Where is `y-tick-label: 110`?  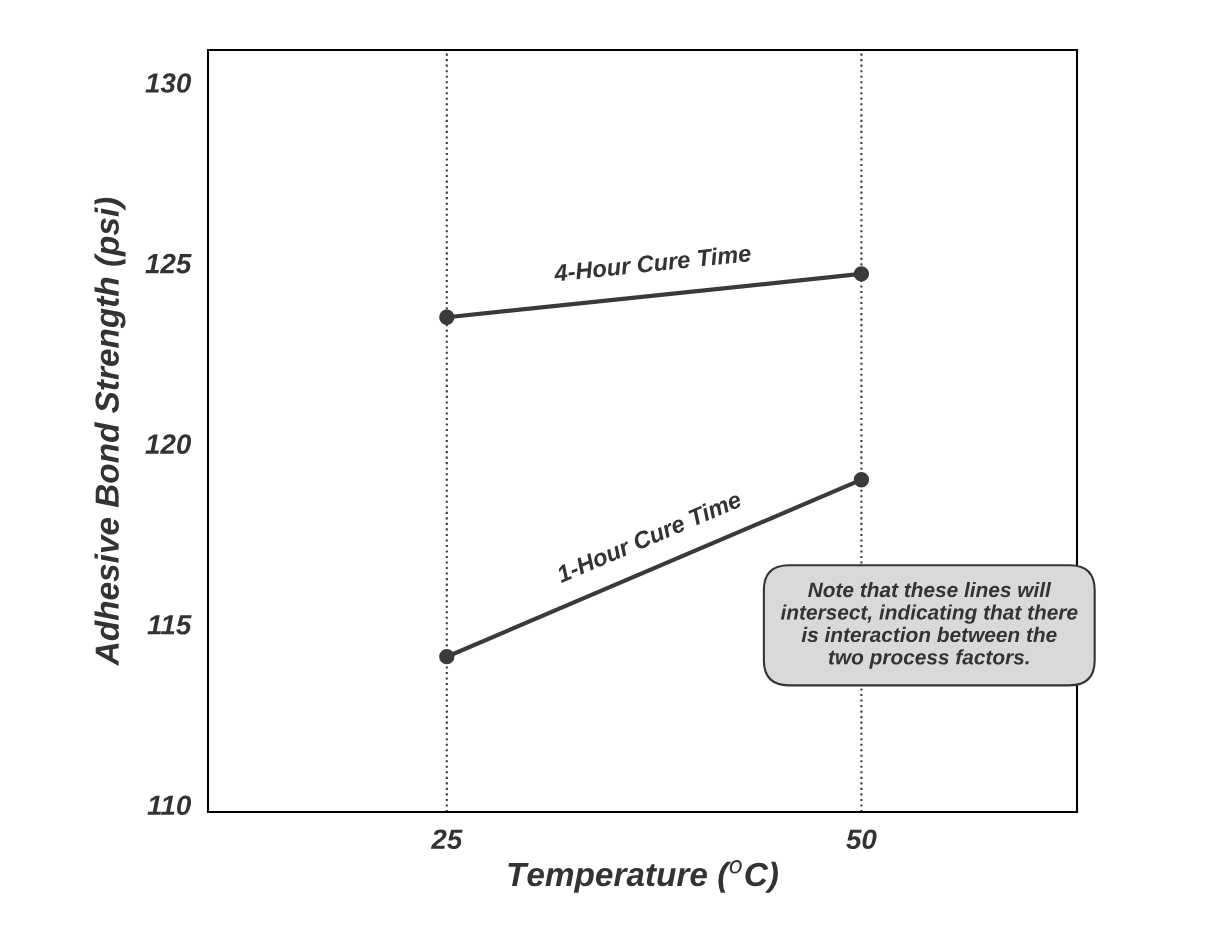 y-tick-label: 110 is located at coordinates (169, 805).